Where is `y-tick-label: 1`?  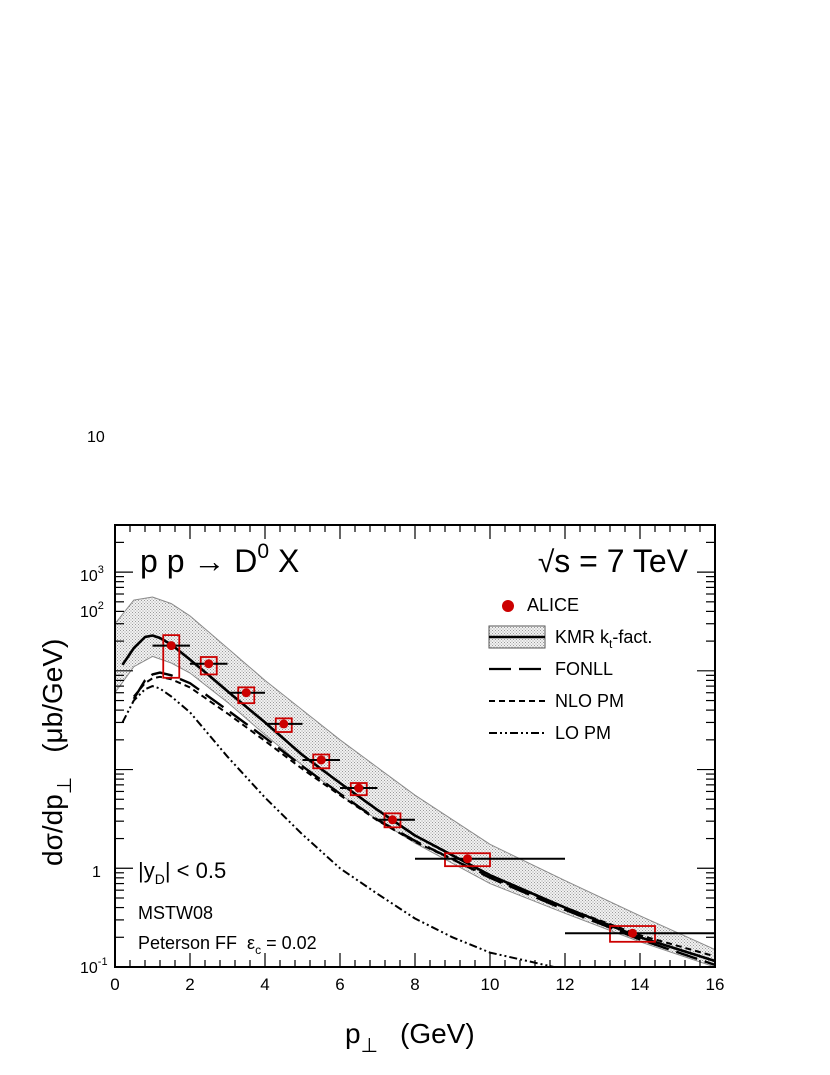 y-tick-label: 1 is located at coordinates (96, 872).